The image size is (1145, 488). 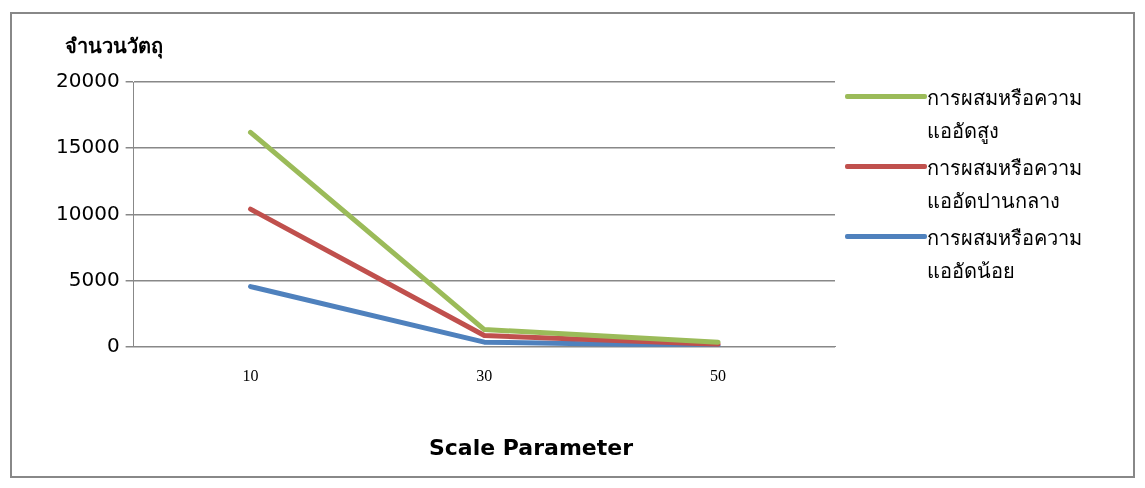 I want to click on y-axis-title: จำนวนวัตถุ, so click(x=114, y=47).